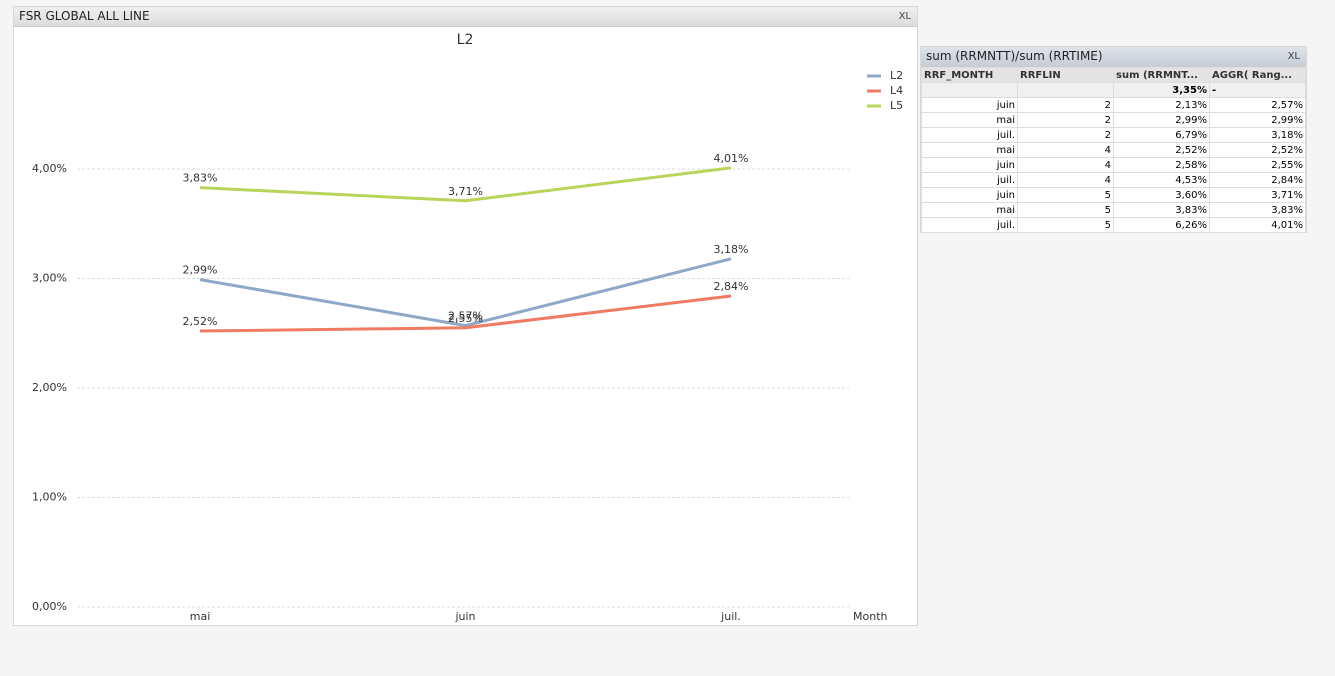  Describe the element at coordinates (1161, 180) in the screenshot. I see `table-cell: 4,53%` at that location.